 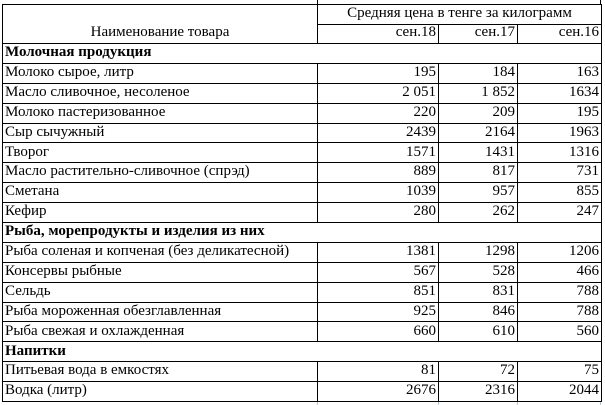 I want to click on product-row: Рыба мороженная обезглавленная 925 846 788, so click(x=302, y=312).